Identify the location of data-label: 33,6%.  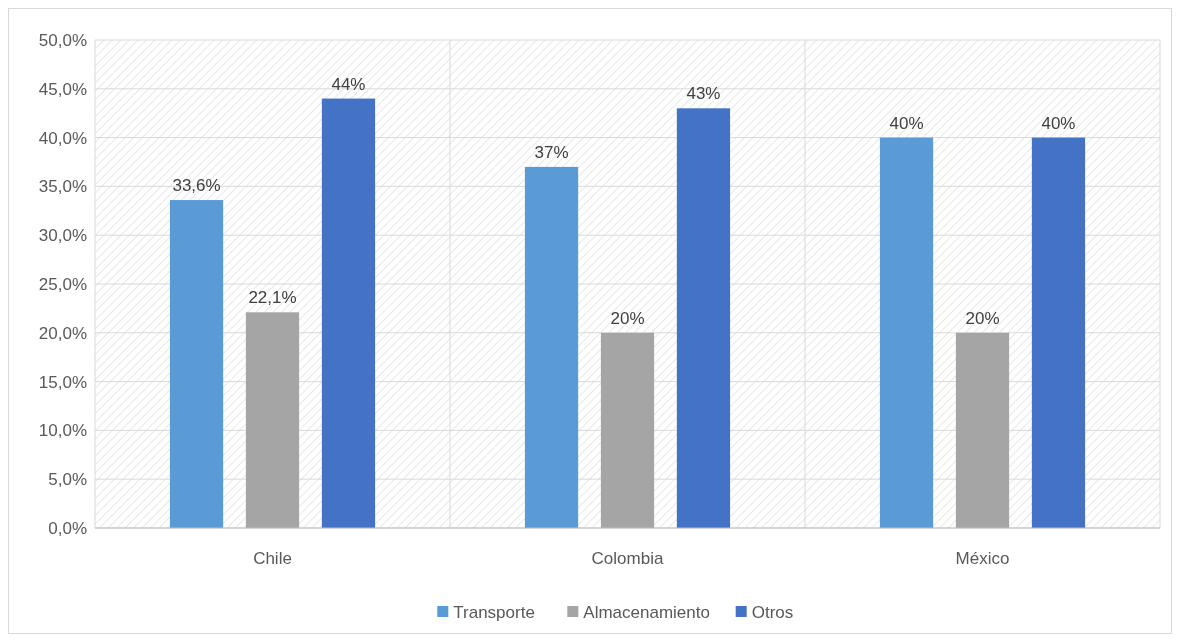
(196, 186).